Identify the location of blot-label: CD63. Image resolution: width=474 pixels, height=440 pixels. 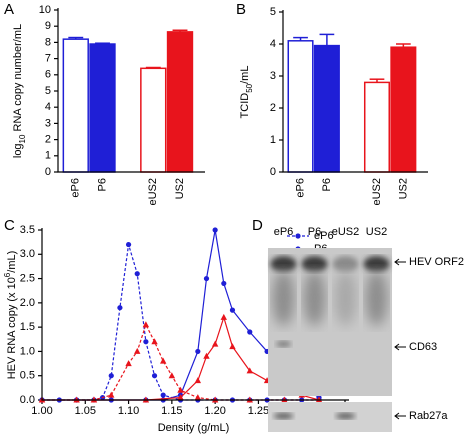
(423, 347).